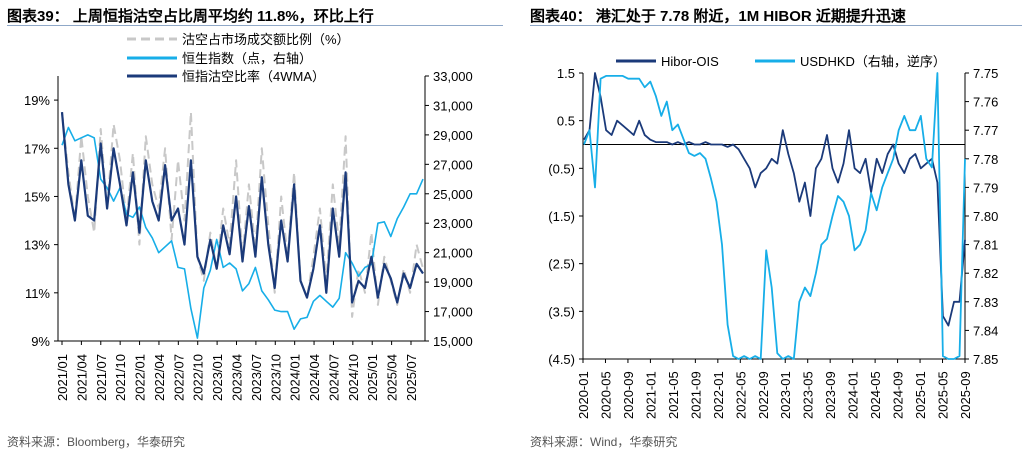 The height and width of the screenshot is (456, 1030). What do you see at coordinates (37, 100) in the screenshot?
I see `left-tick-label: 19%` at bounding box center [37, 100].